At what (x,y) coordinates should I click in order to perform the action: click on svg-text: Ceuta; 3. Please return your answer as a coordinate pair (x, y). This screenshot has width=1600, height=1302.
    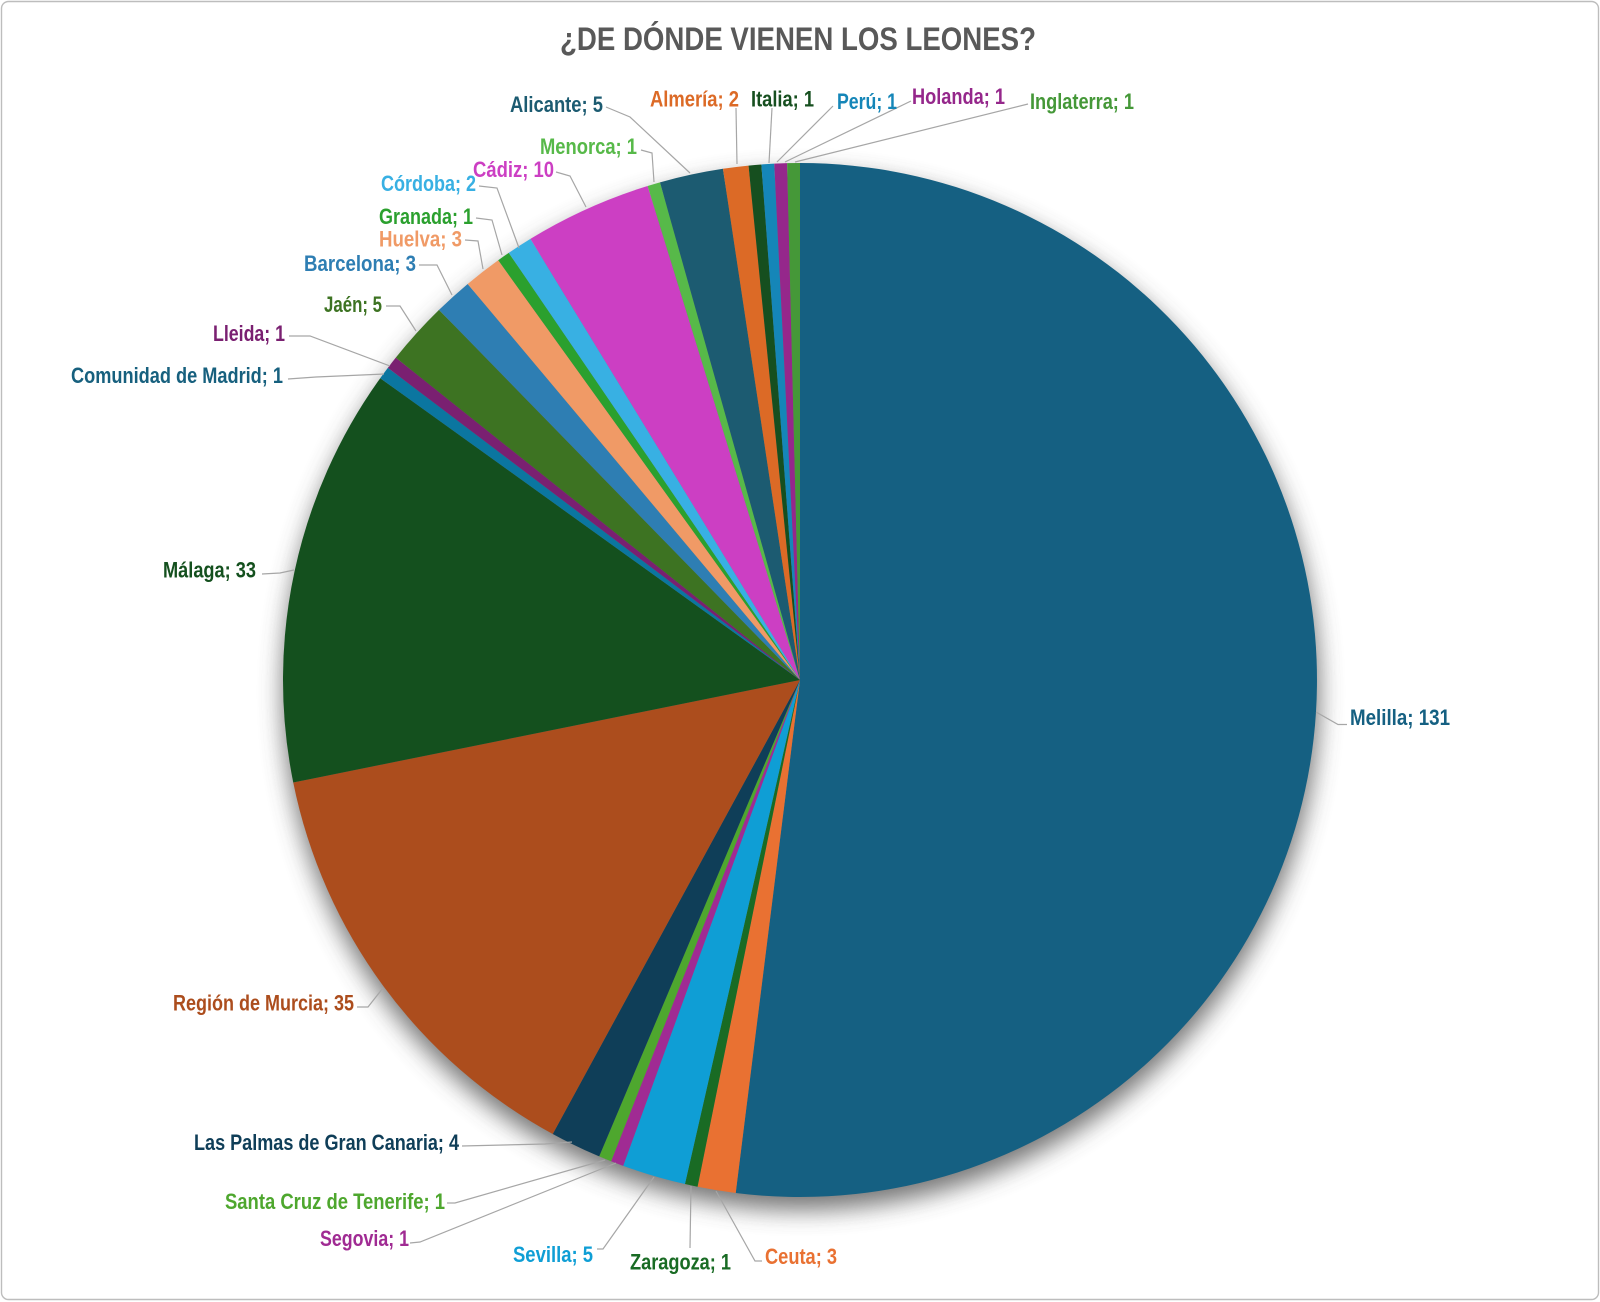
    Looking at the image, I should click on (801, 1256).